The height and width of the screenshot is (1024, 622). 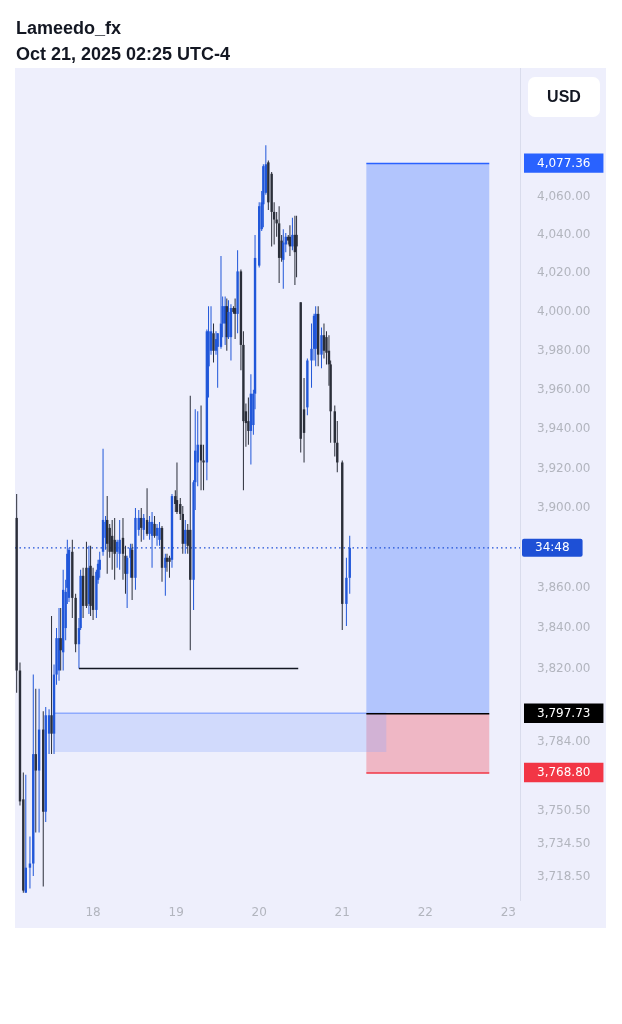 I want to click on x-tick-label: 20, so click(x=259, y=912).